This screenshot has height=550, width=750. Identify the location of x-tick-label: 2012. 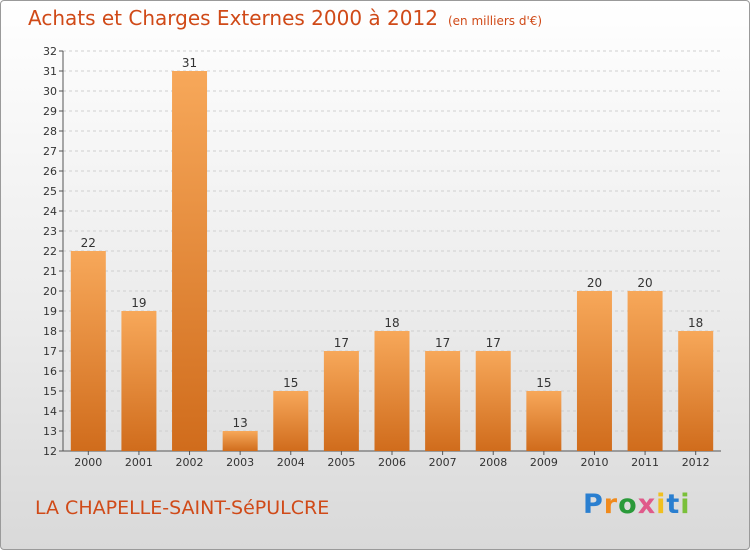
(696, 462).